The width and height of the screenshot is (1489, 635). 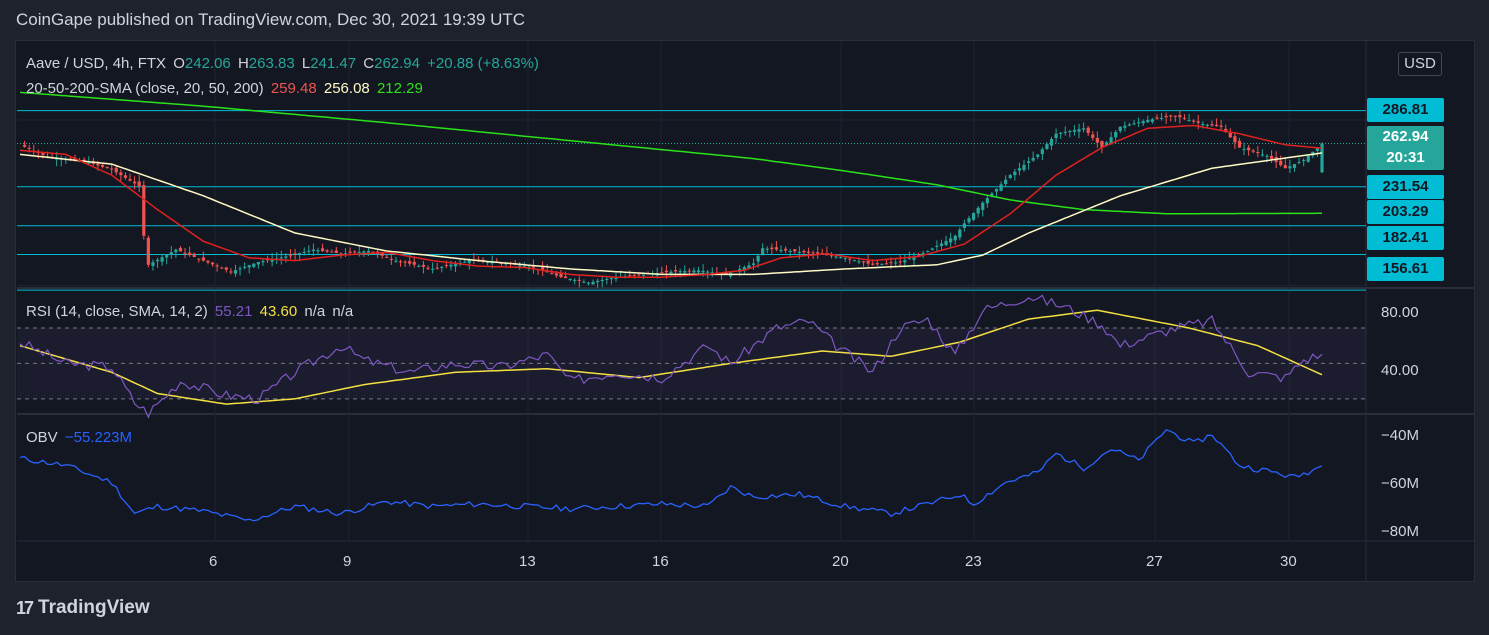 What do you see at coordinates (42, 437) in the screenshot?
I see `obv-label: OBV` at bounding box center [42, 437].